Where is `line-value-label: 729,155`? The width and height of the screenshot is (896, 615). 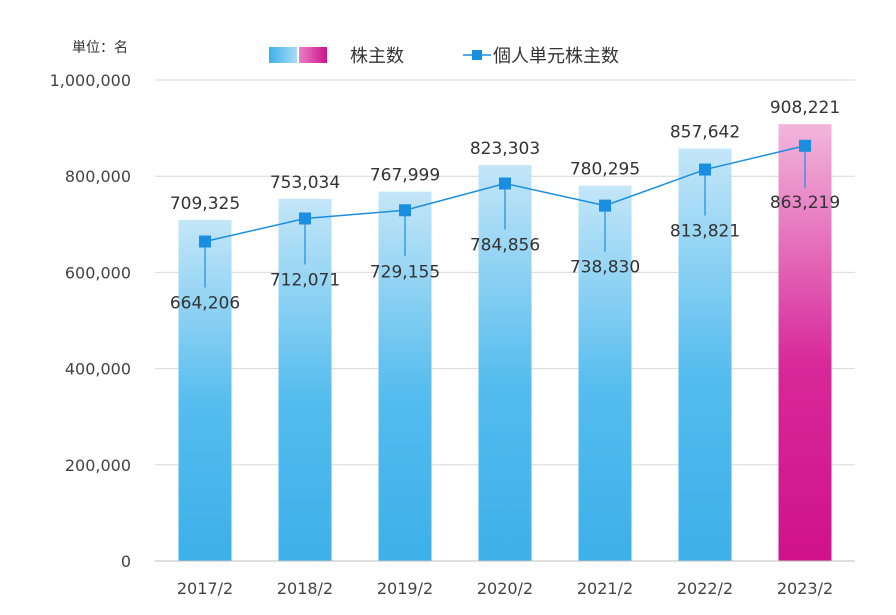 line-value-label: 729,155 is located at coordinates (405, 272).